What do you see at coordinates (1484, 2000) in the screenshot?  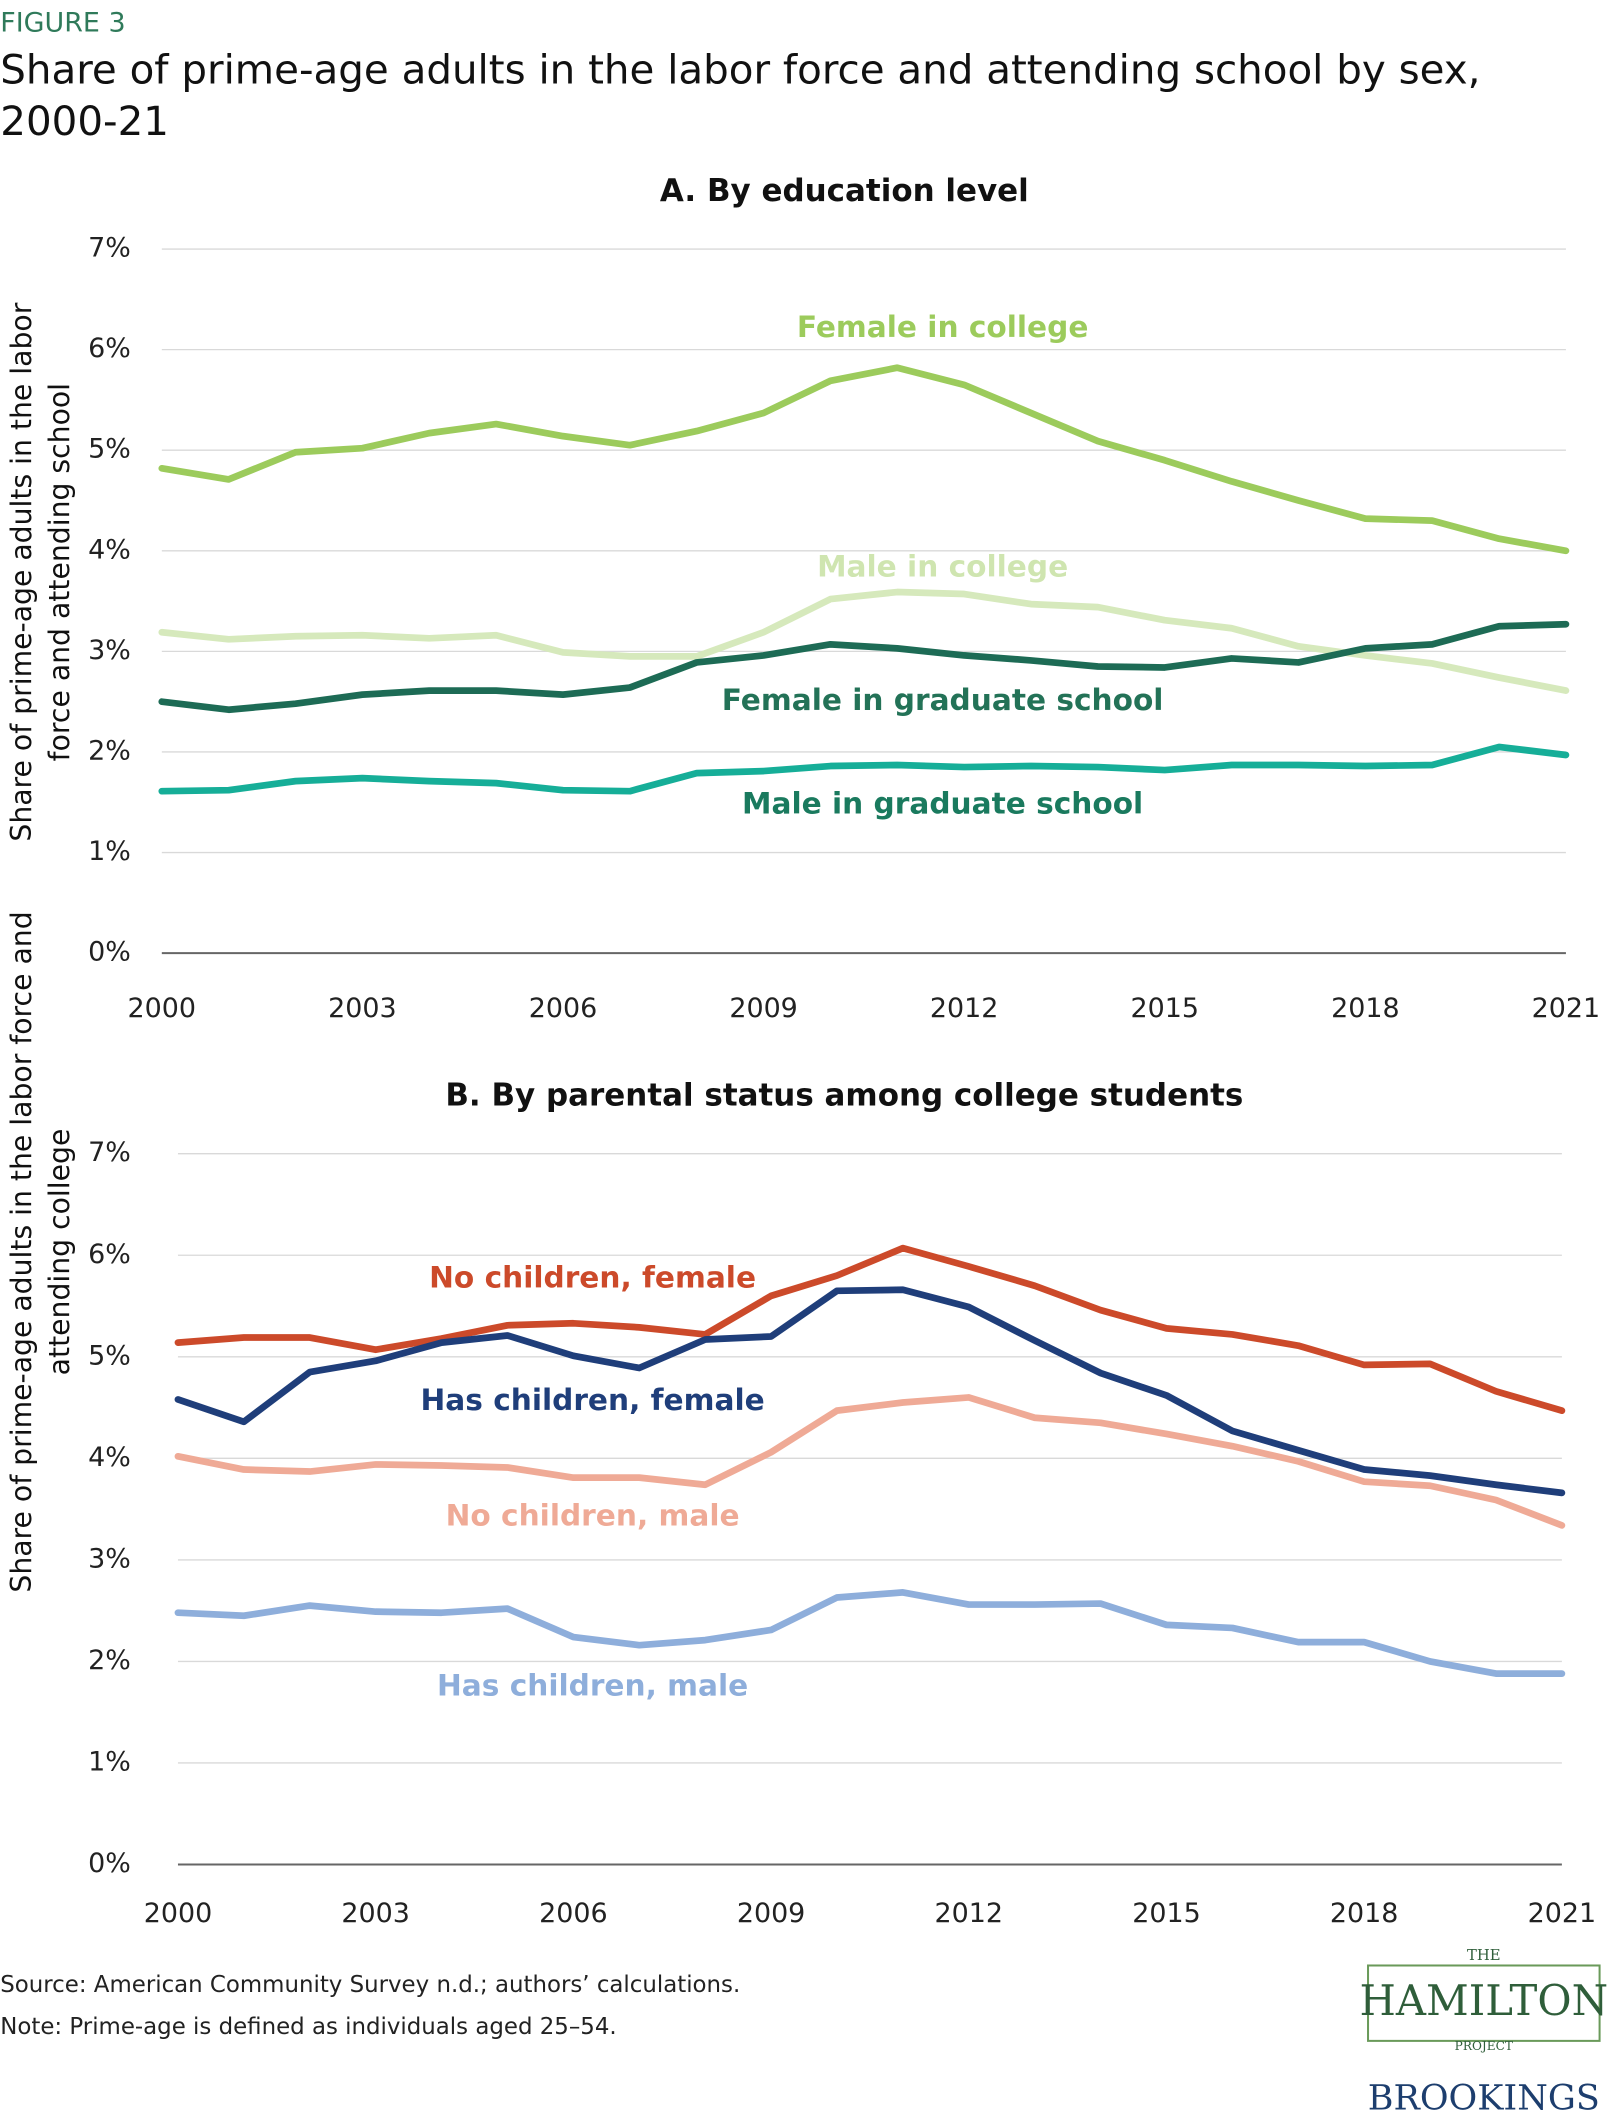 I see `logo-text: HAMILTON` at bounding box center [1484, 2000].